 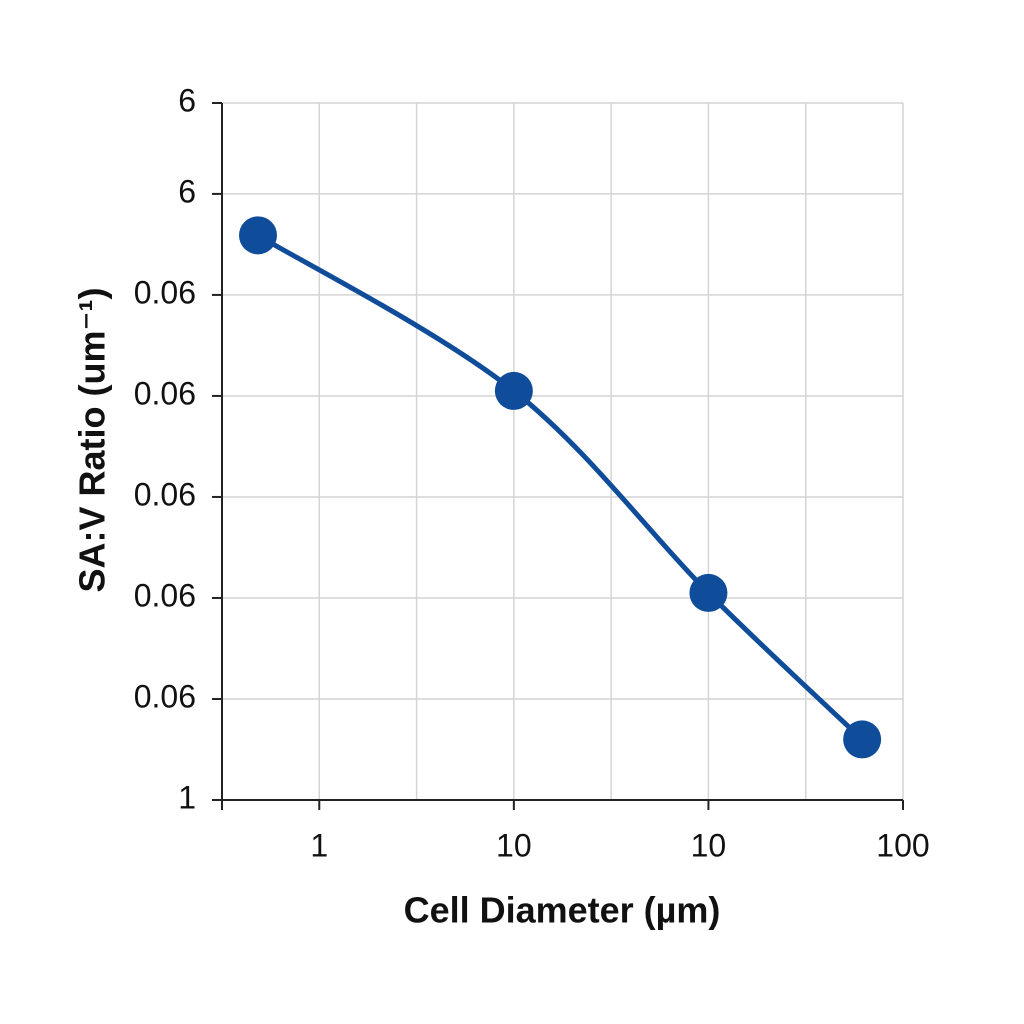 What do you see at coordinates (562, 910) in the screenshot?
I see `x-axis-title: Cell Diameter (µm)` at bounding box center [562, 910].